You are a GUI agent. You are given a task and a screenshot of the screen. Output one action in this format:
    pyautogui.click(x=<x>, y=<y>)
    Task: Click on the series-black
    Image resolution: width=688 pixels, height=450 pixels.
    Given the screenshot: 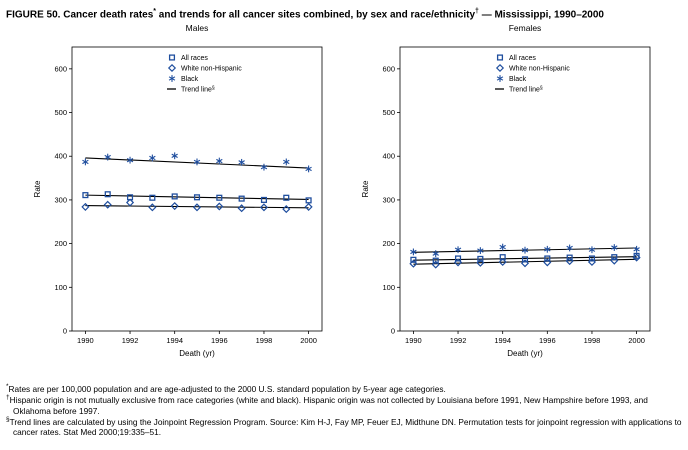 What is the action you would take?
    pyautogui.click(x=197, y=162)
    